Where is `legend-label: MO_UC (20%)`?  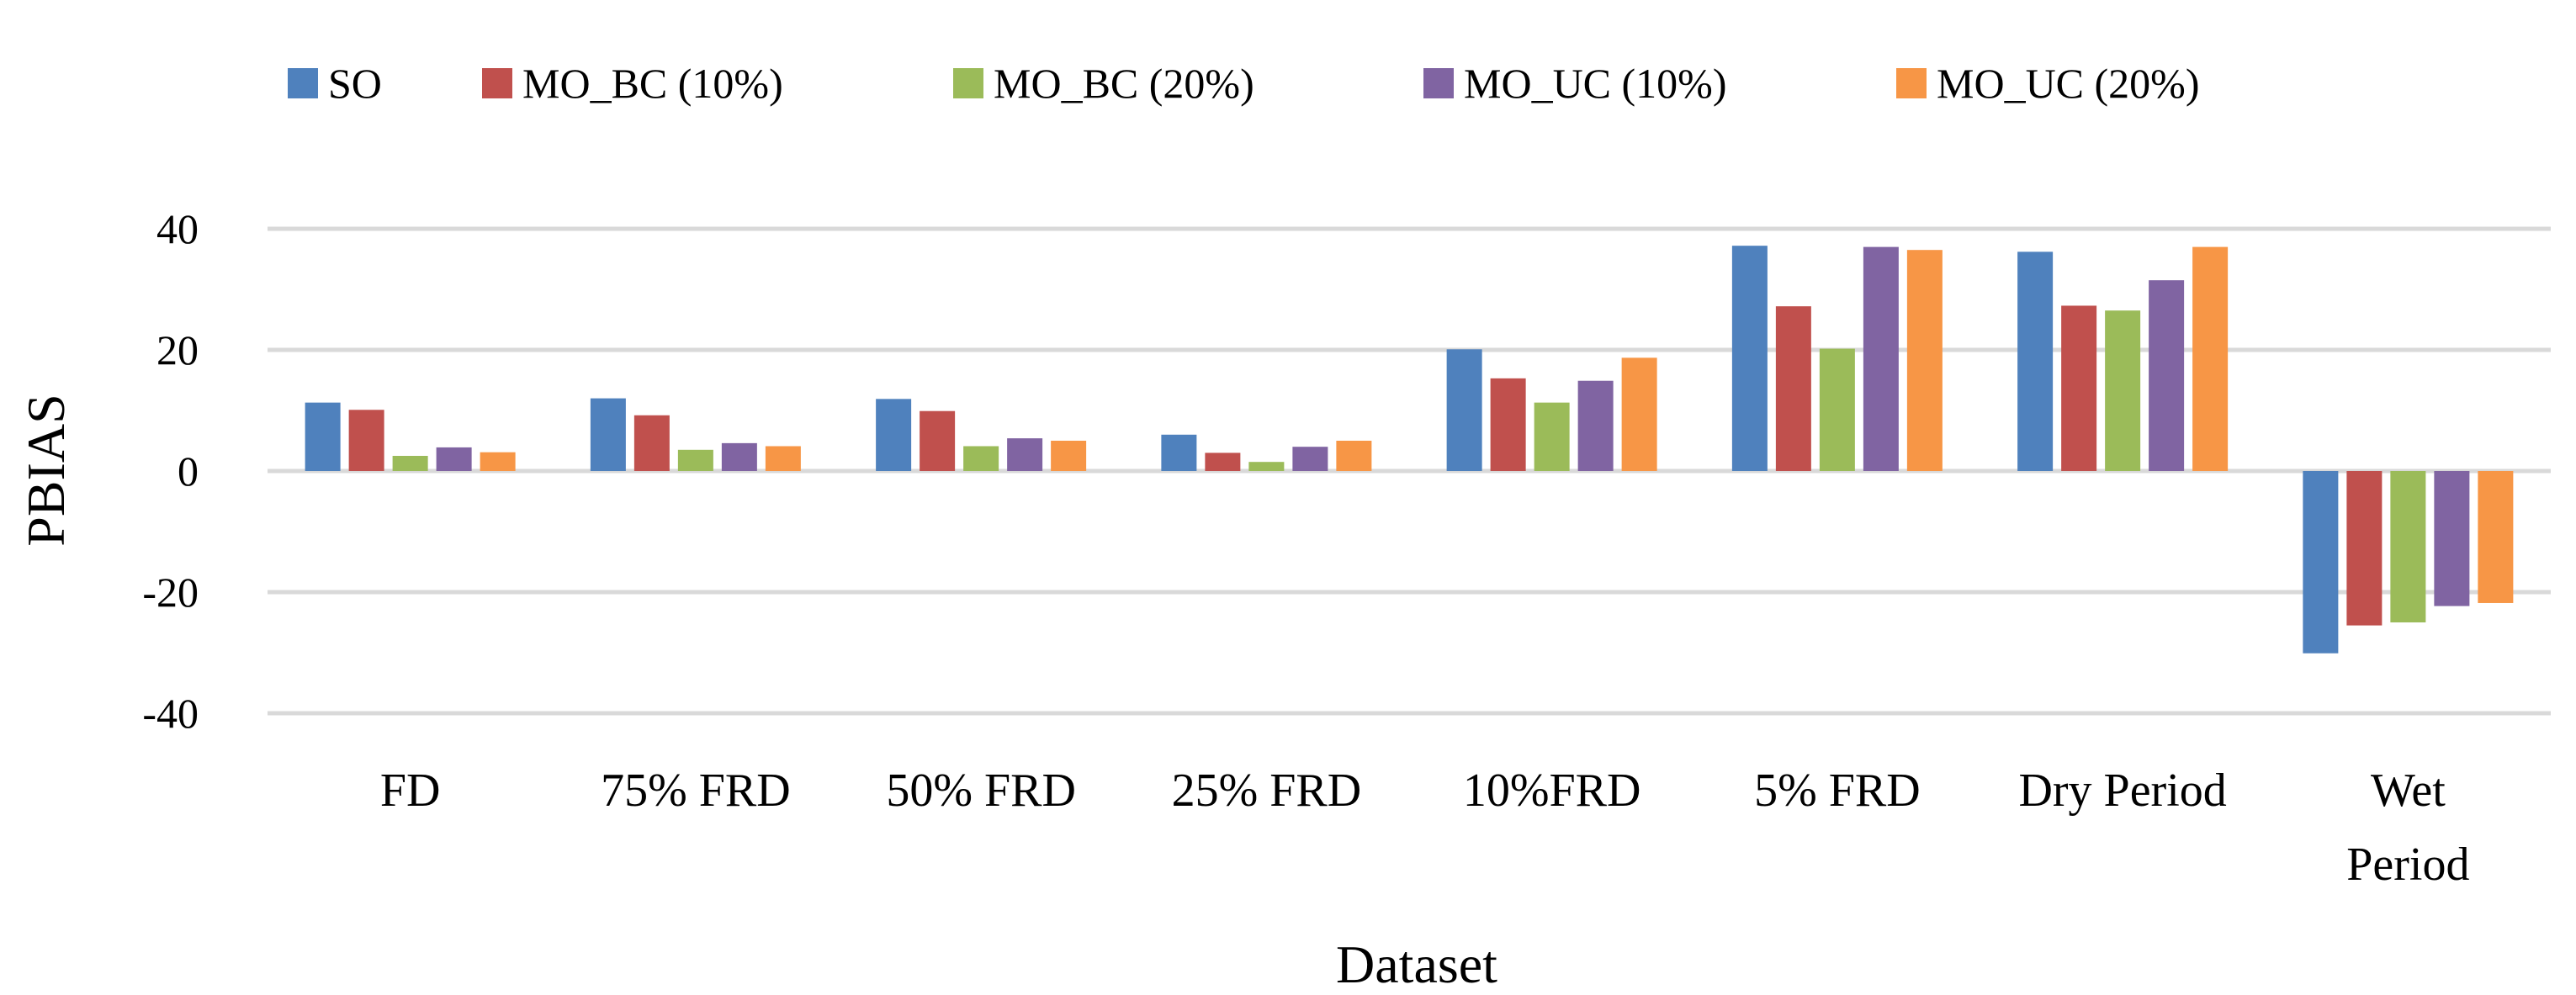
legend-label: MO_UC (20%) is located at coordinates (2068, 83).